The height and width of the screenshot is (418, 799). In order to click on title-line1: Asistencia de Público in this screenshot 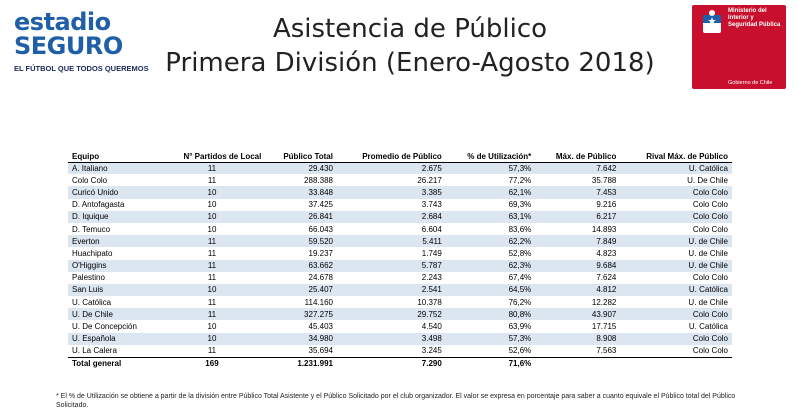, I will do `click(410, 29)`.